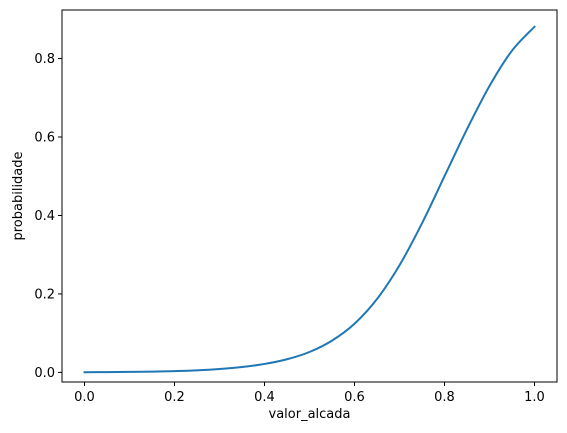 The image size is (567, 433). I want to click on x-axis-label: valor_alcada, so click(310, 414).